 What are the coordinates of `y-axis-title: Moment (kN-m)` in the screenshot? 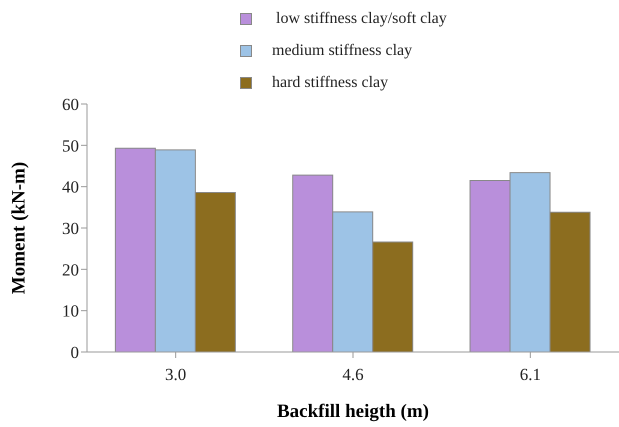 It's located at (19, 228).